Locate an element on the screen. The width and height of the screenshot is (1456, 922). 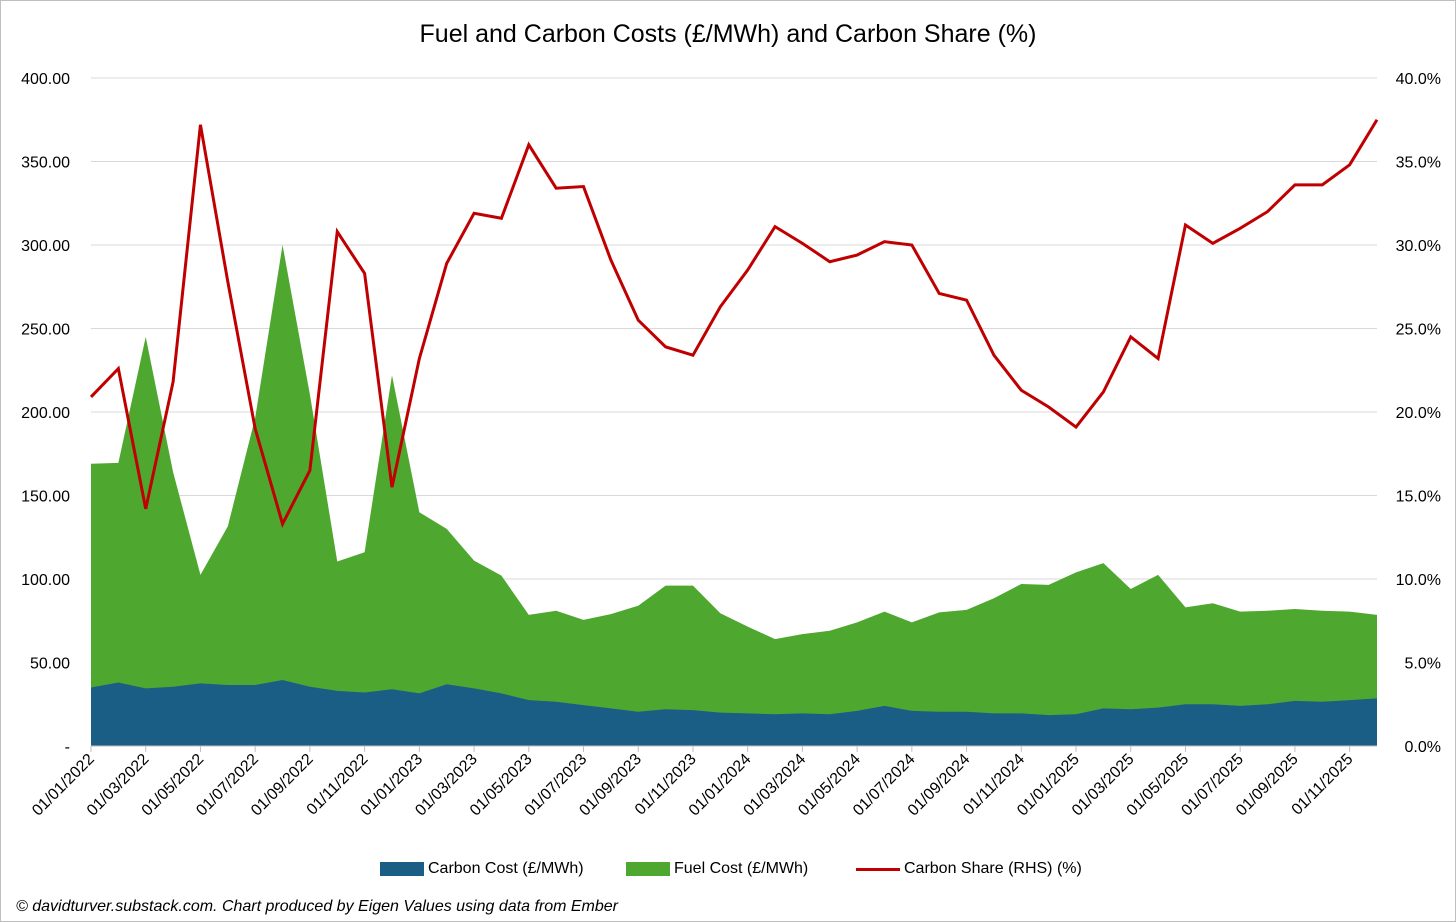
legend-item-fuel-cost: Fuel Cost (£/MWh) is located at coordinates (717, 869).